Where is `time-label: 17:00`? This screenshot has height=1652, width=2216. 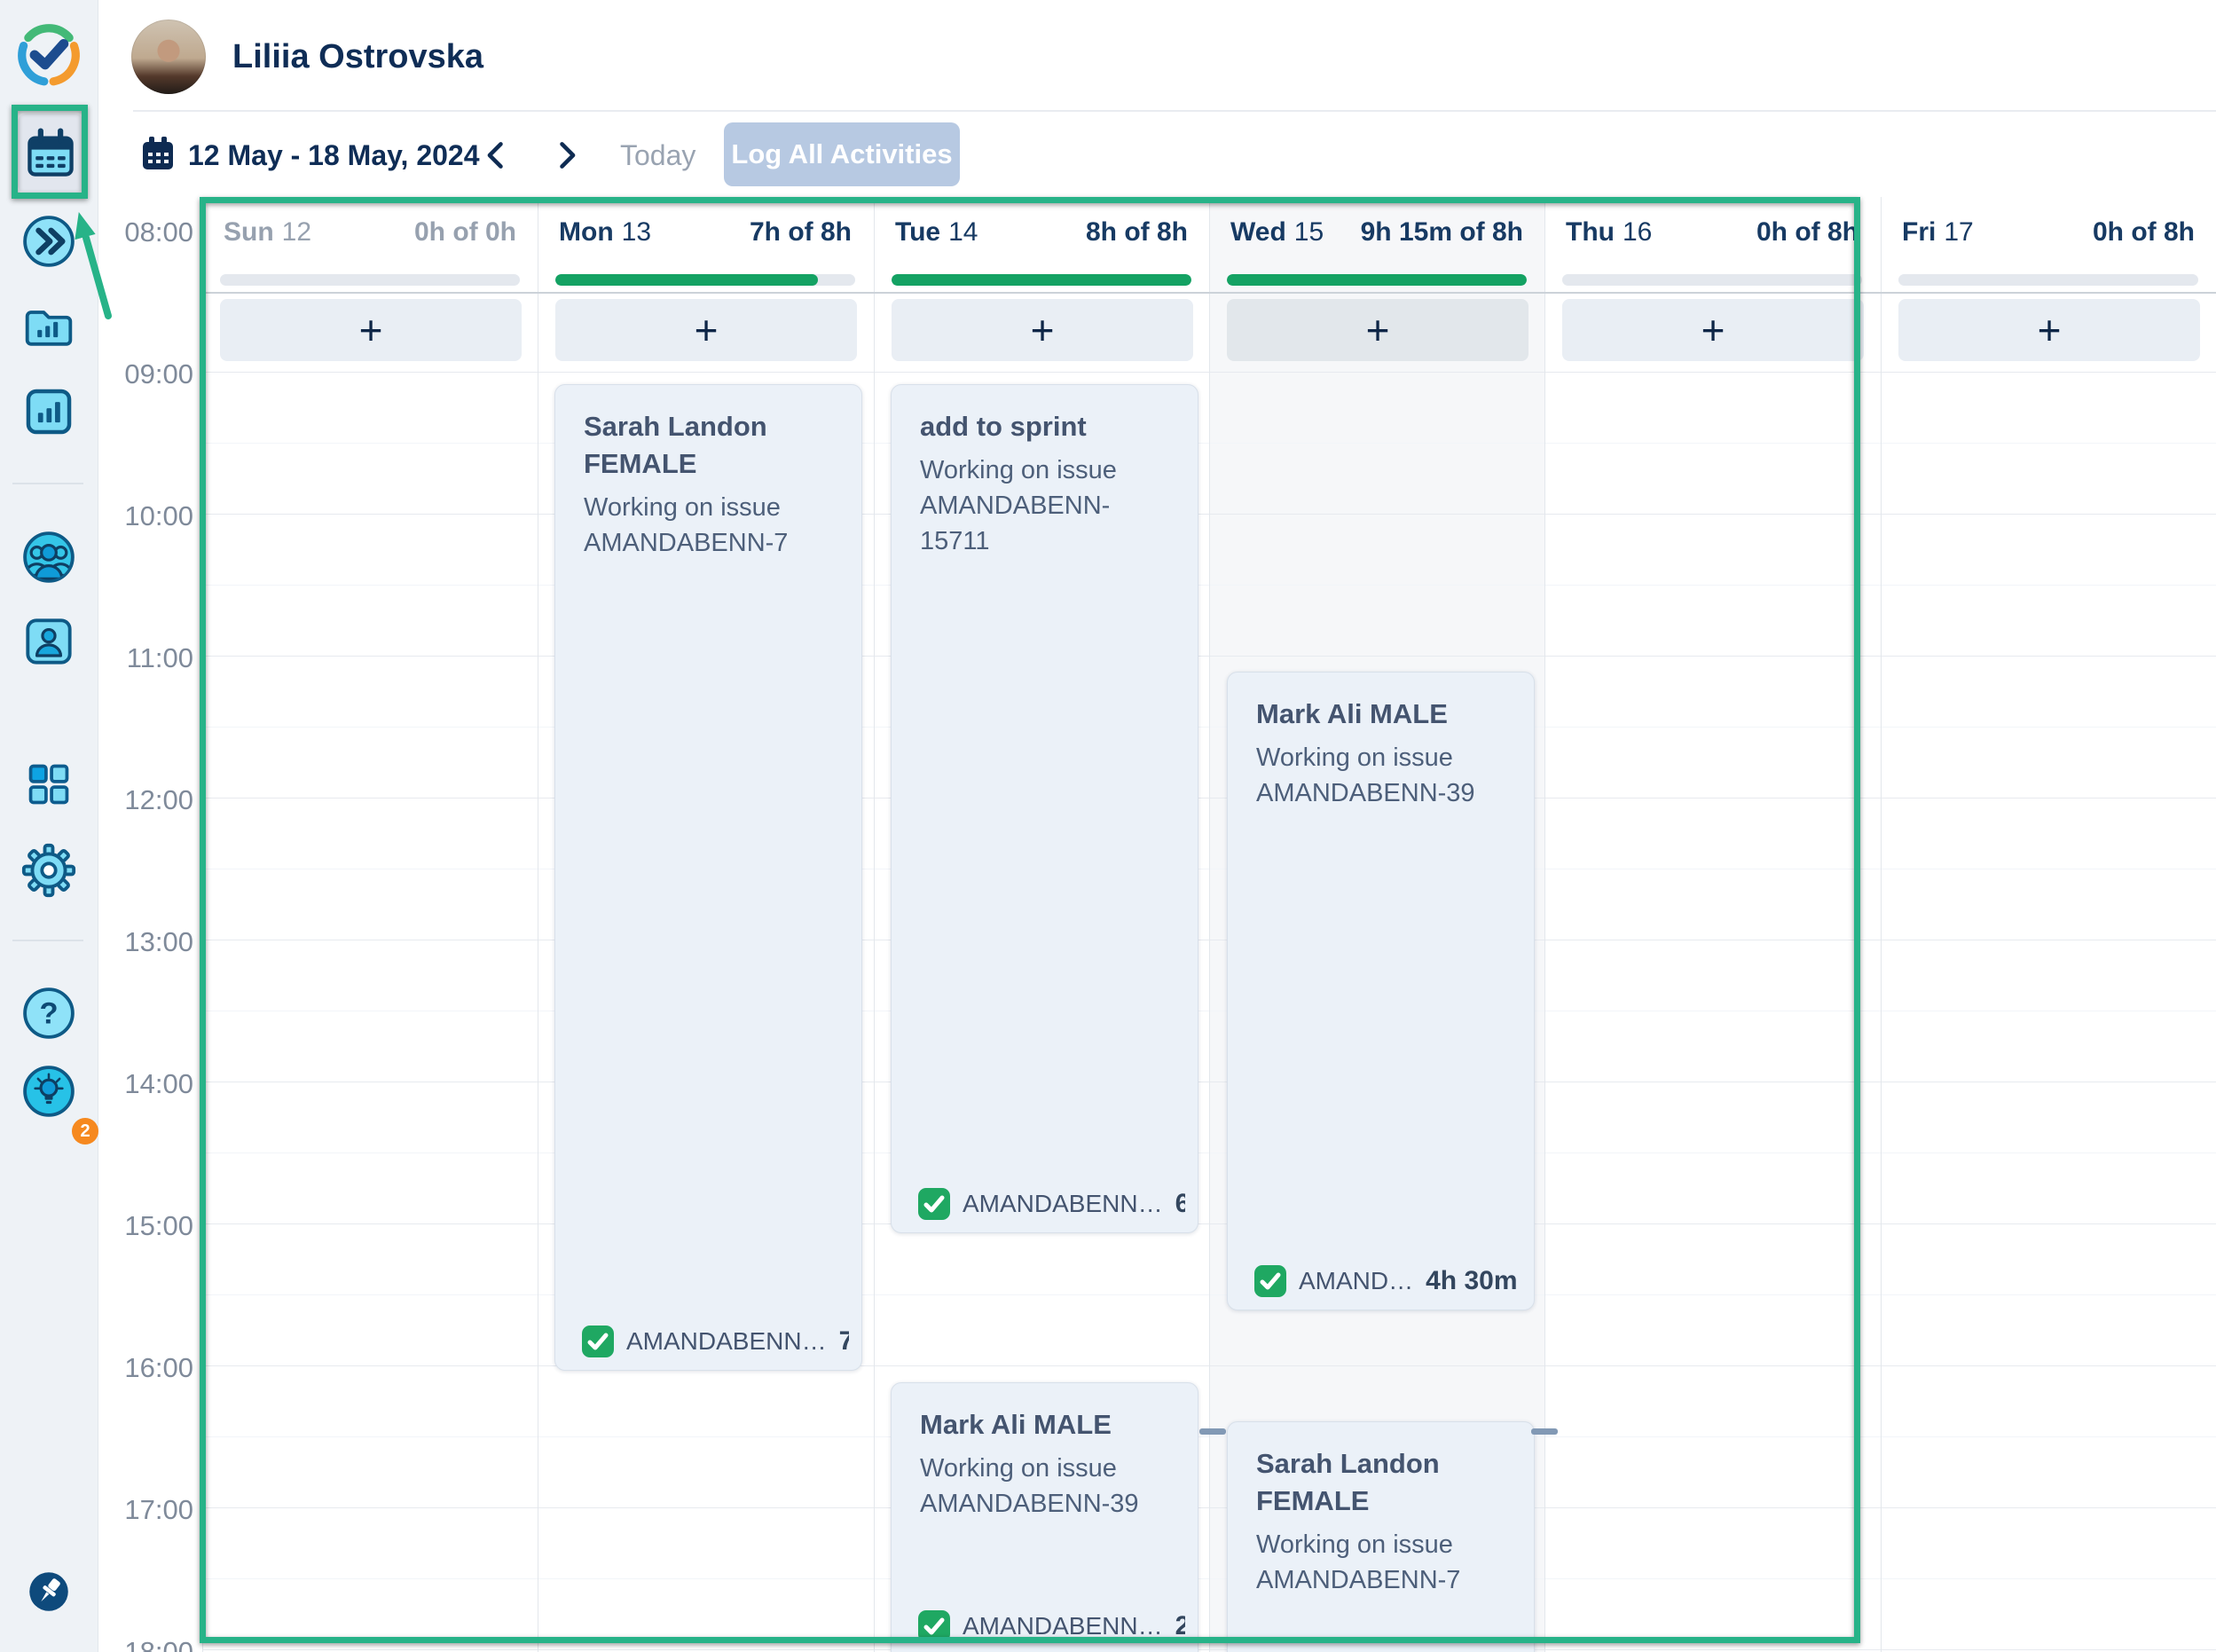 time-label: 17:00 is located at coordinates (158, 1509).